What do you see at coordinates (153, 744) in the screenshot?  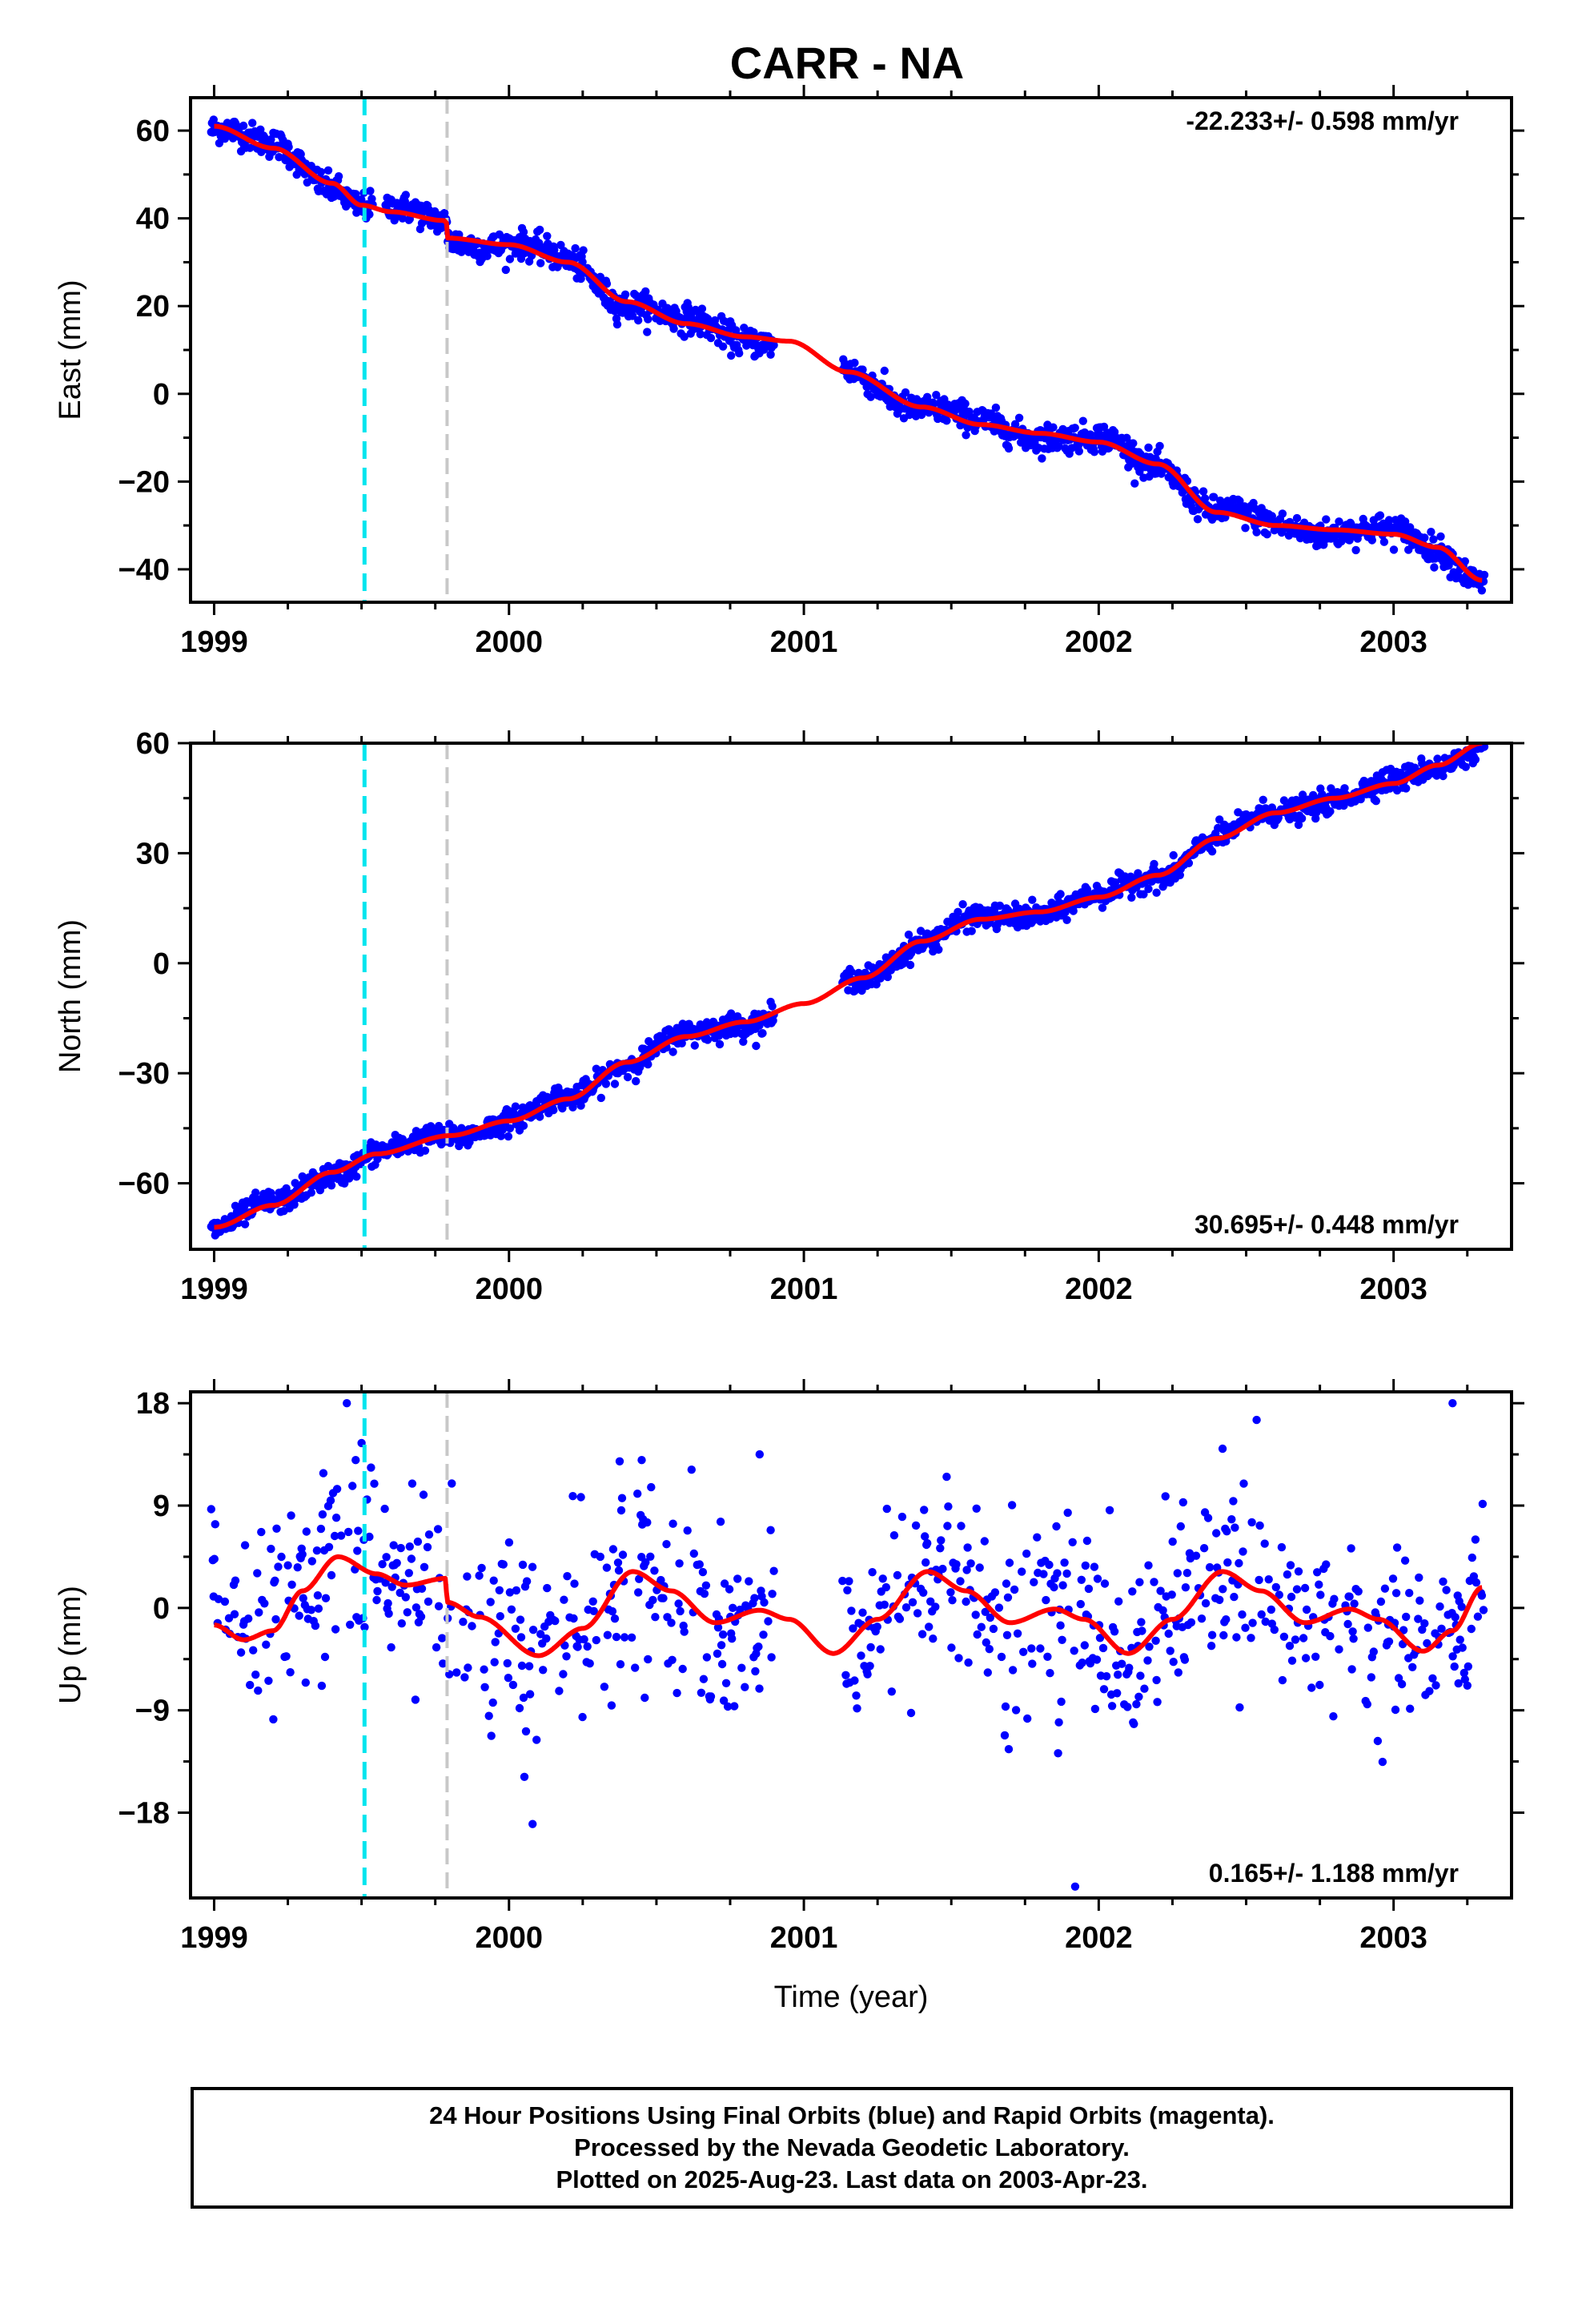 I see `y-tick-label: 60` at bounding box center [153, 744].